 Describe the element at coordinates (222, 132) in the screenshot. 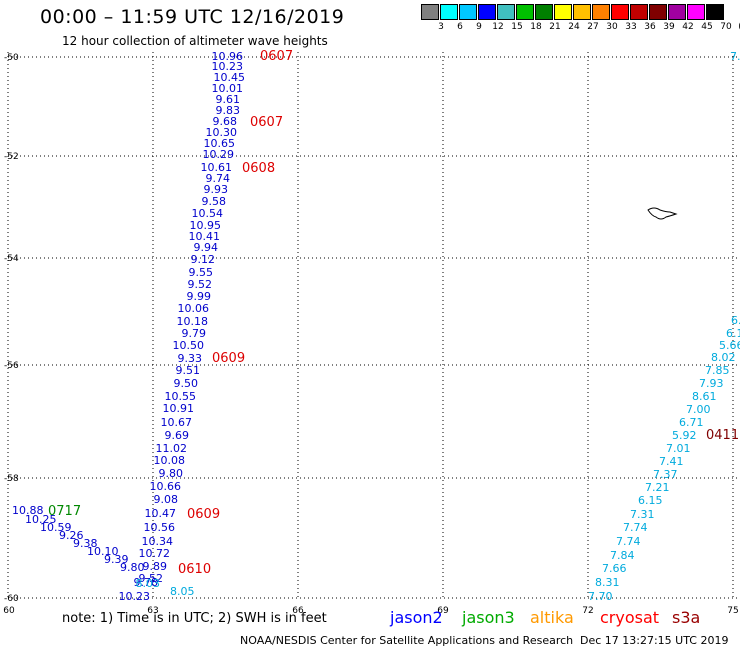

I see `jason2-swh-label: 10.30` at that location.